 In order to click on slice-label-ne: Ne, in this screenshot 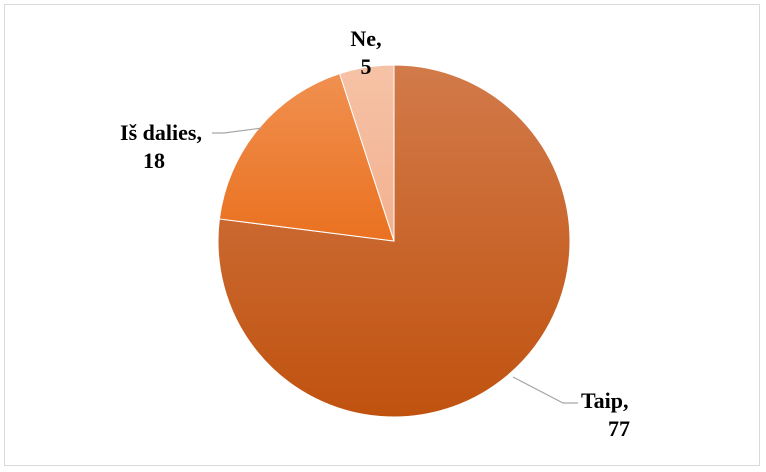, I will do `click(365, 38)`.